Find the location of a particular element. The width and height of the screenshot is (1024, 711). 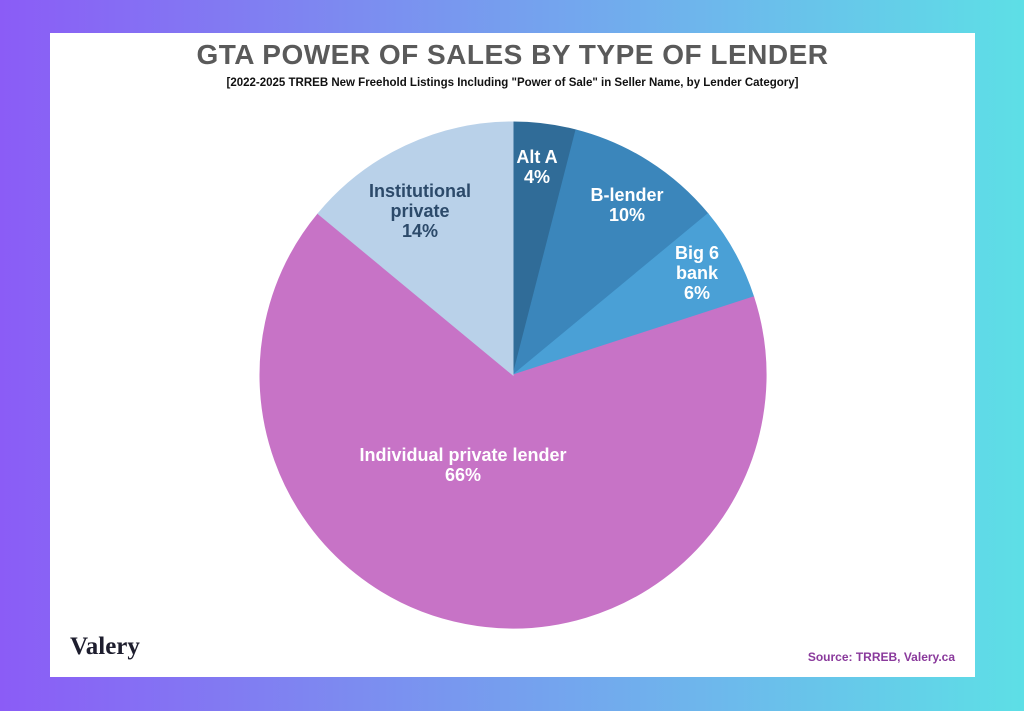

slice-name: B-lender is located at coordinates (627, 195).